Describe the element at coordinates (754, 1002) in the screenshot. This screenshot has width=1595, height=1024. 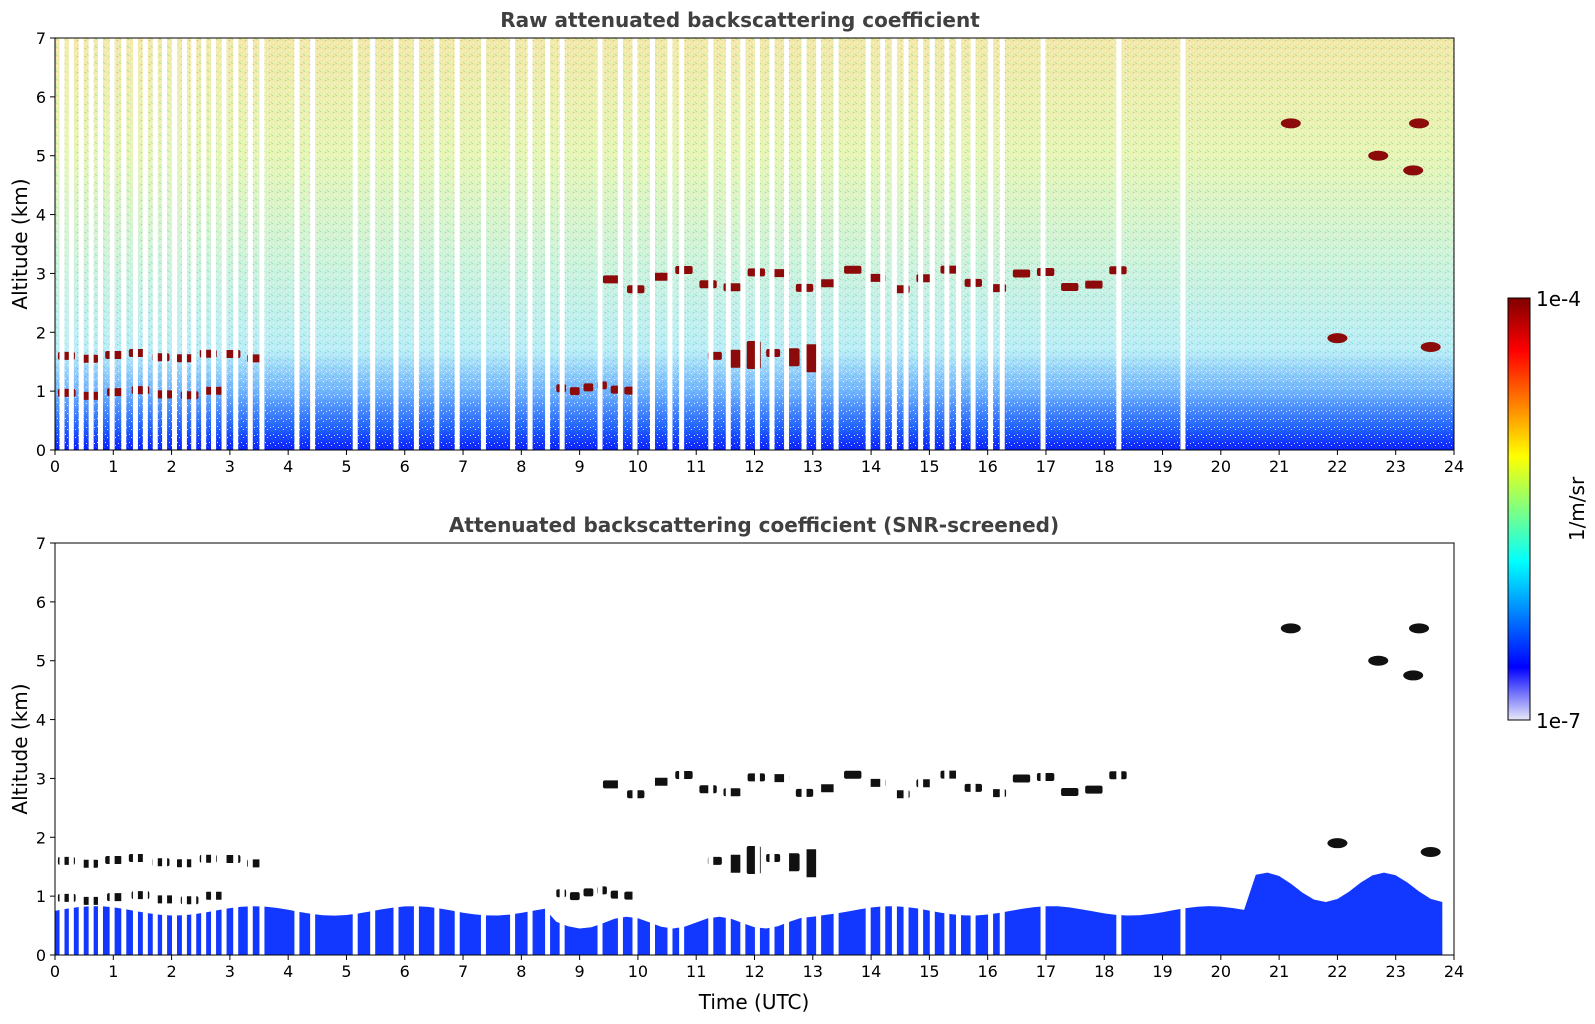
I see `x-axis-label: Time (UTC)` at that location.